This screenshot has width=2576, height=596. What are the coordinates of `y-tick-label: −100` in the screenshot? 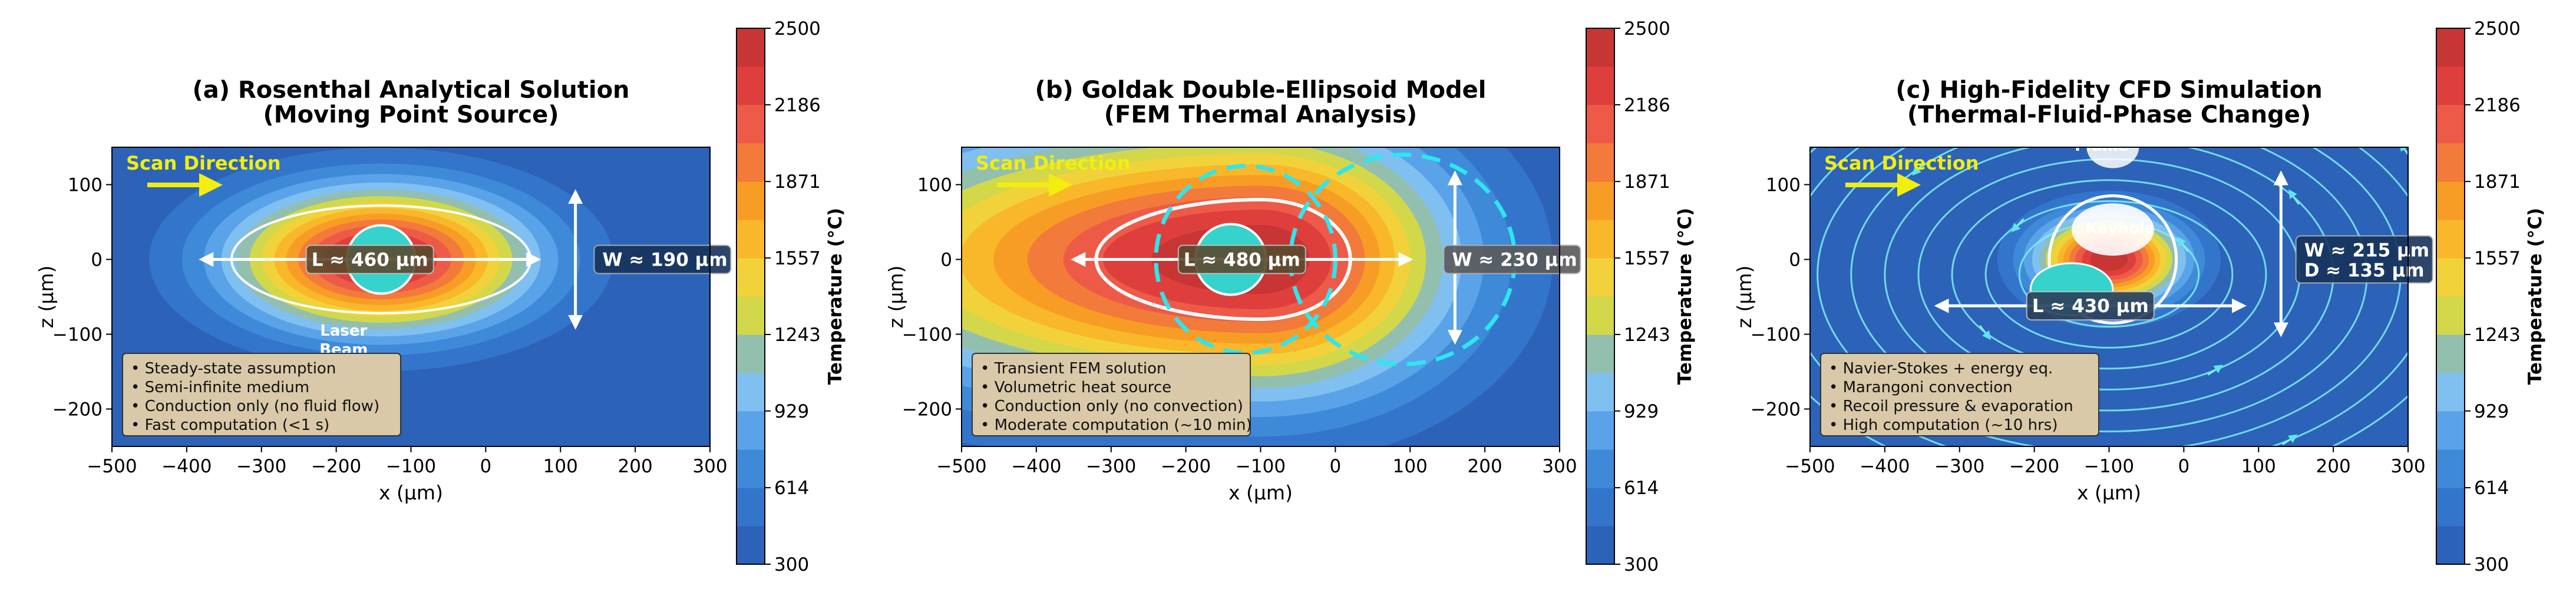 It's located at (77, 336).